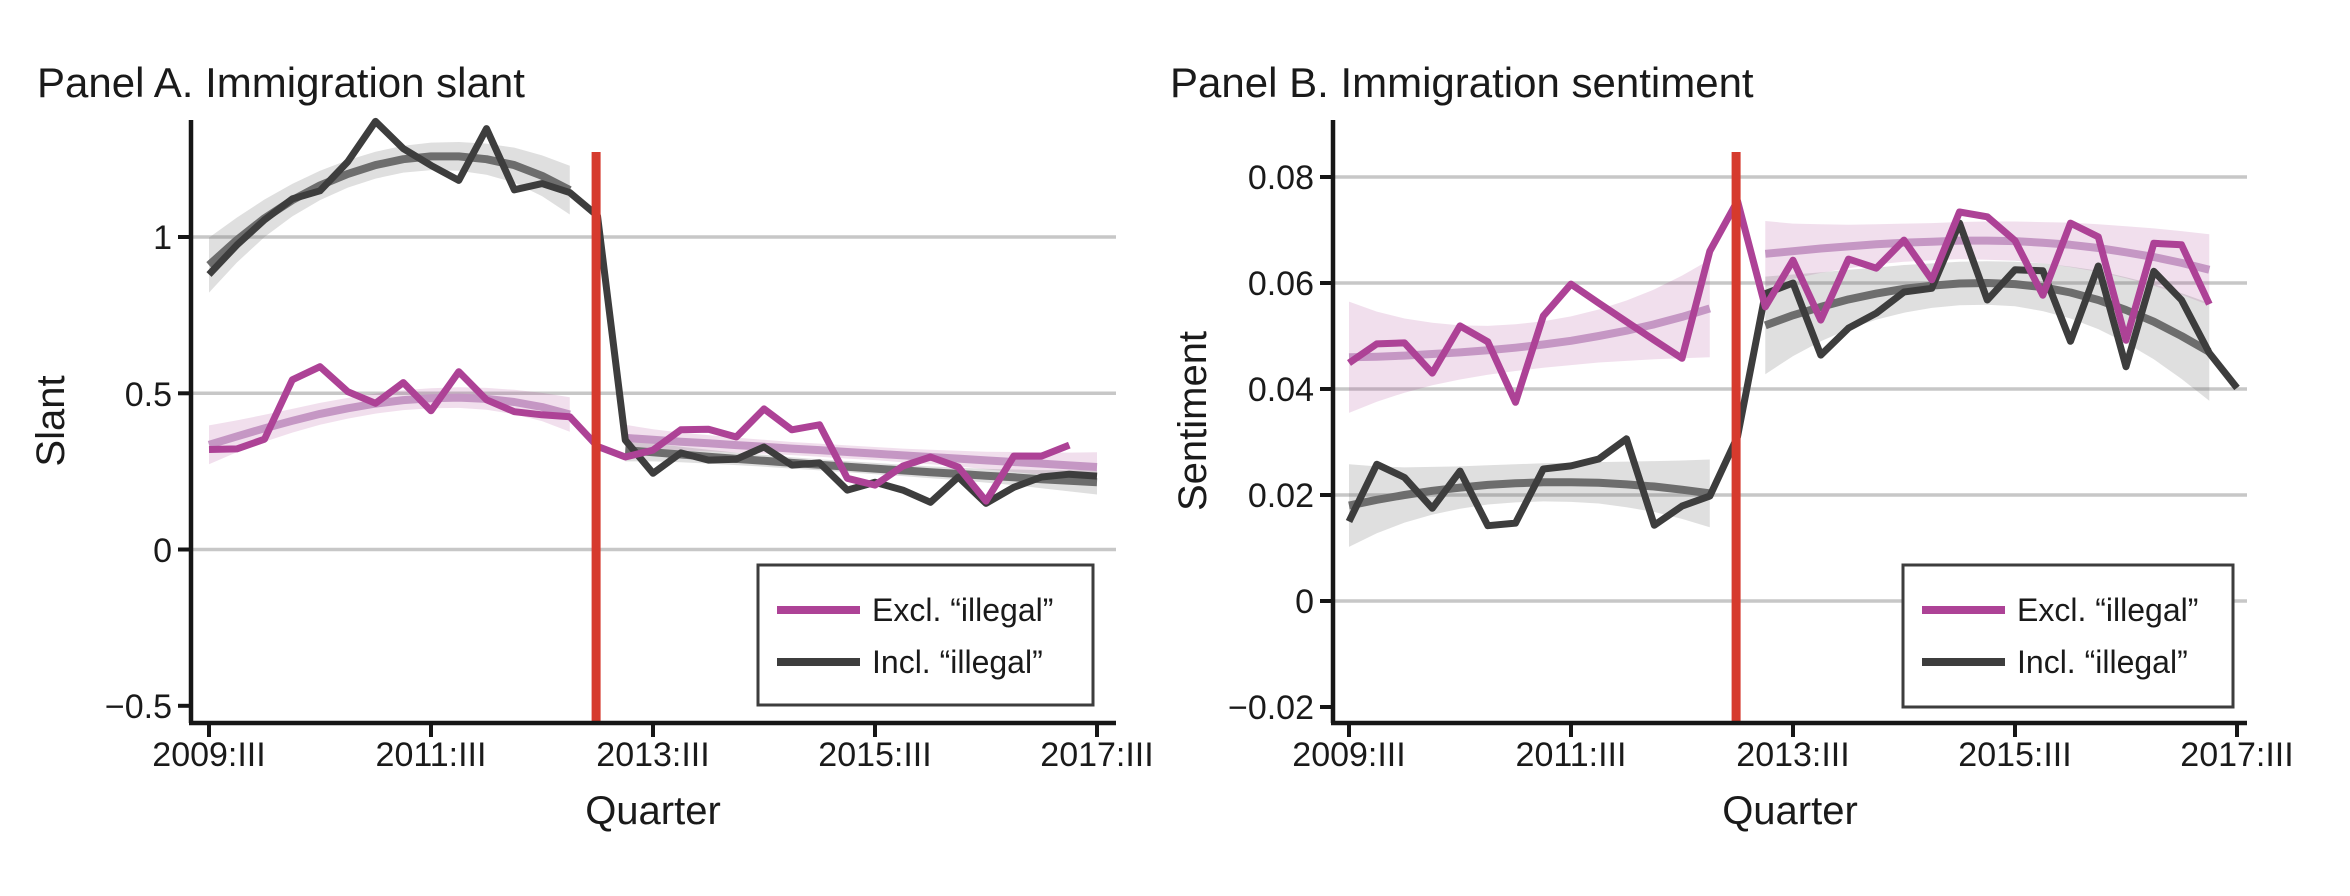  What do you see at coordinates (1462, 82) in the screenshot?
I see `panel-b-title: Panel B. Immigration sentiment` at bounding box center [1462, 82].